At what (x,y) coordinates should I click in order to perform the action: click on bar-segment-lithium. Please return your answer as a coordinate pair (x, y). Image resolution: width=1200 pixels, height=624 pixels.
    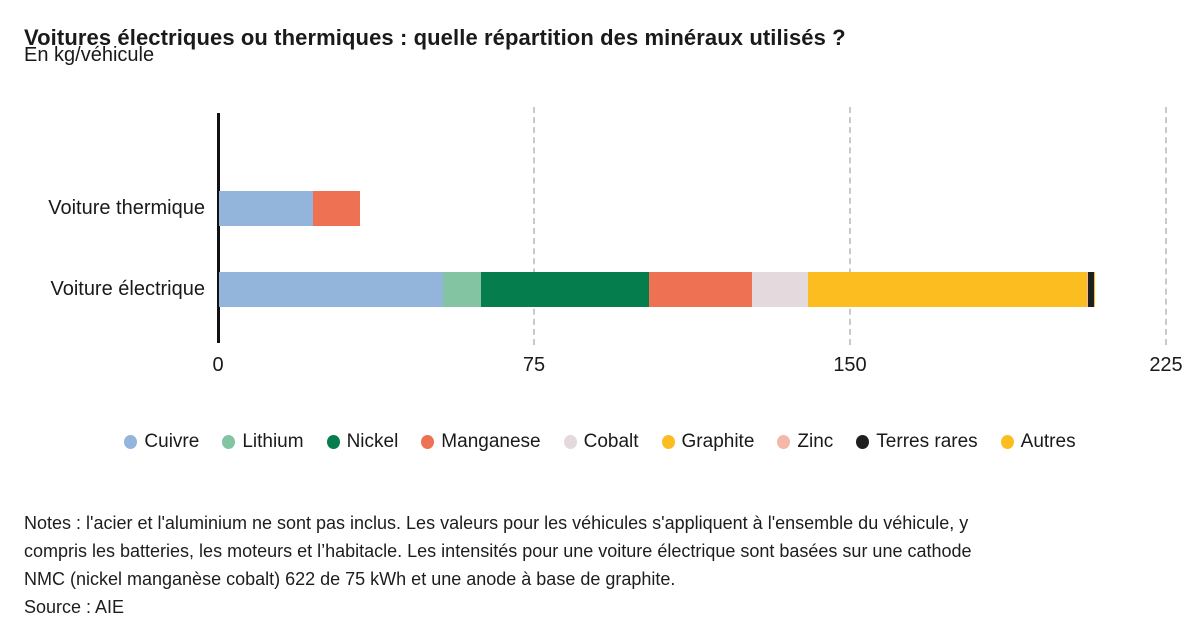
    Looking at the image, I should click on (462, 289).